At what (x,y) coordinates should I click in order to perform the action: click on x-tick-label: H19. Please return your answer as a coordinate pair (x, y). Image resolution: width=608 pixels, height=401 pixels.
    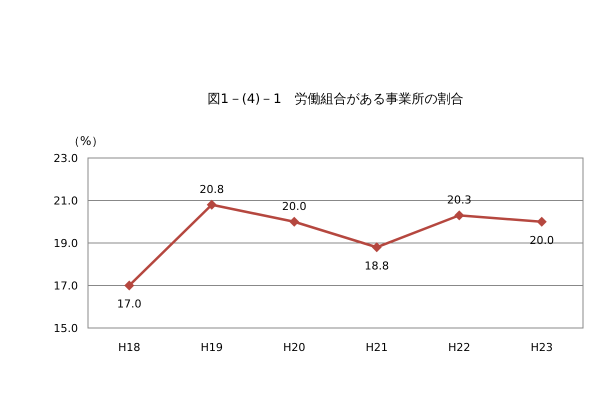
    Looking at the image, I should click on (211, 347).